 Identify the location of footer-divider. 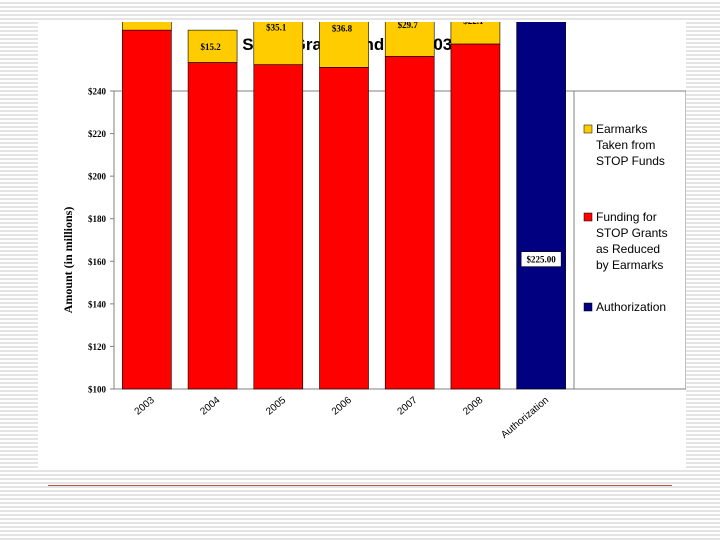
(360, 485).